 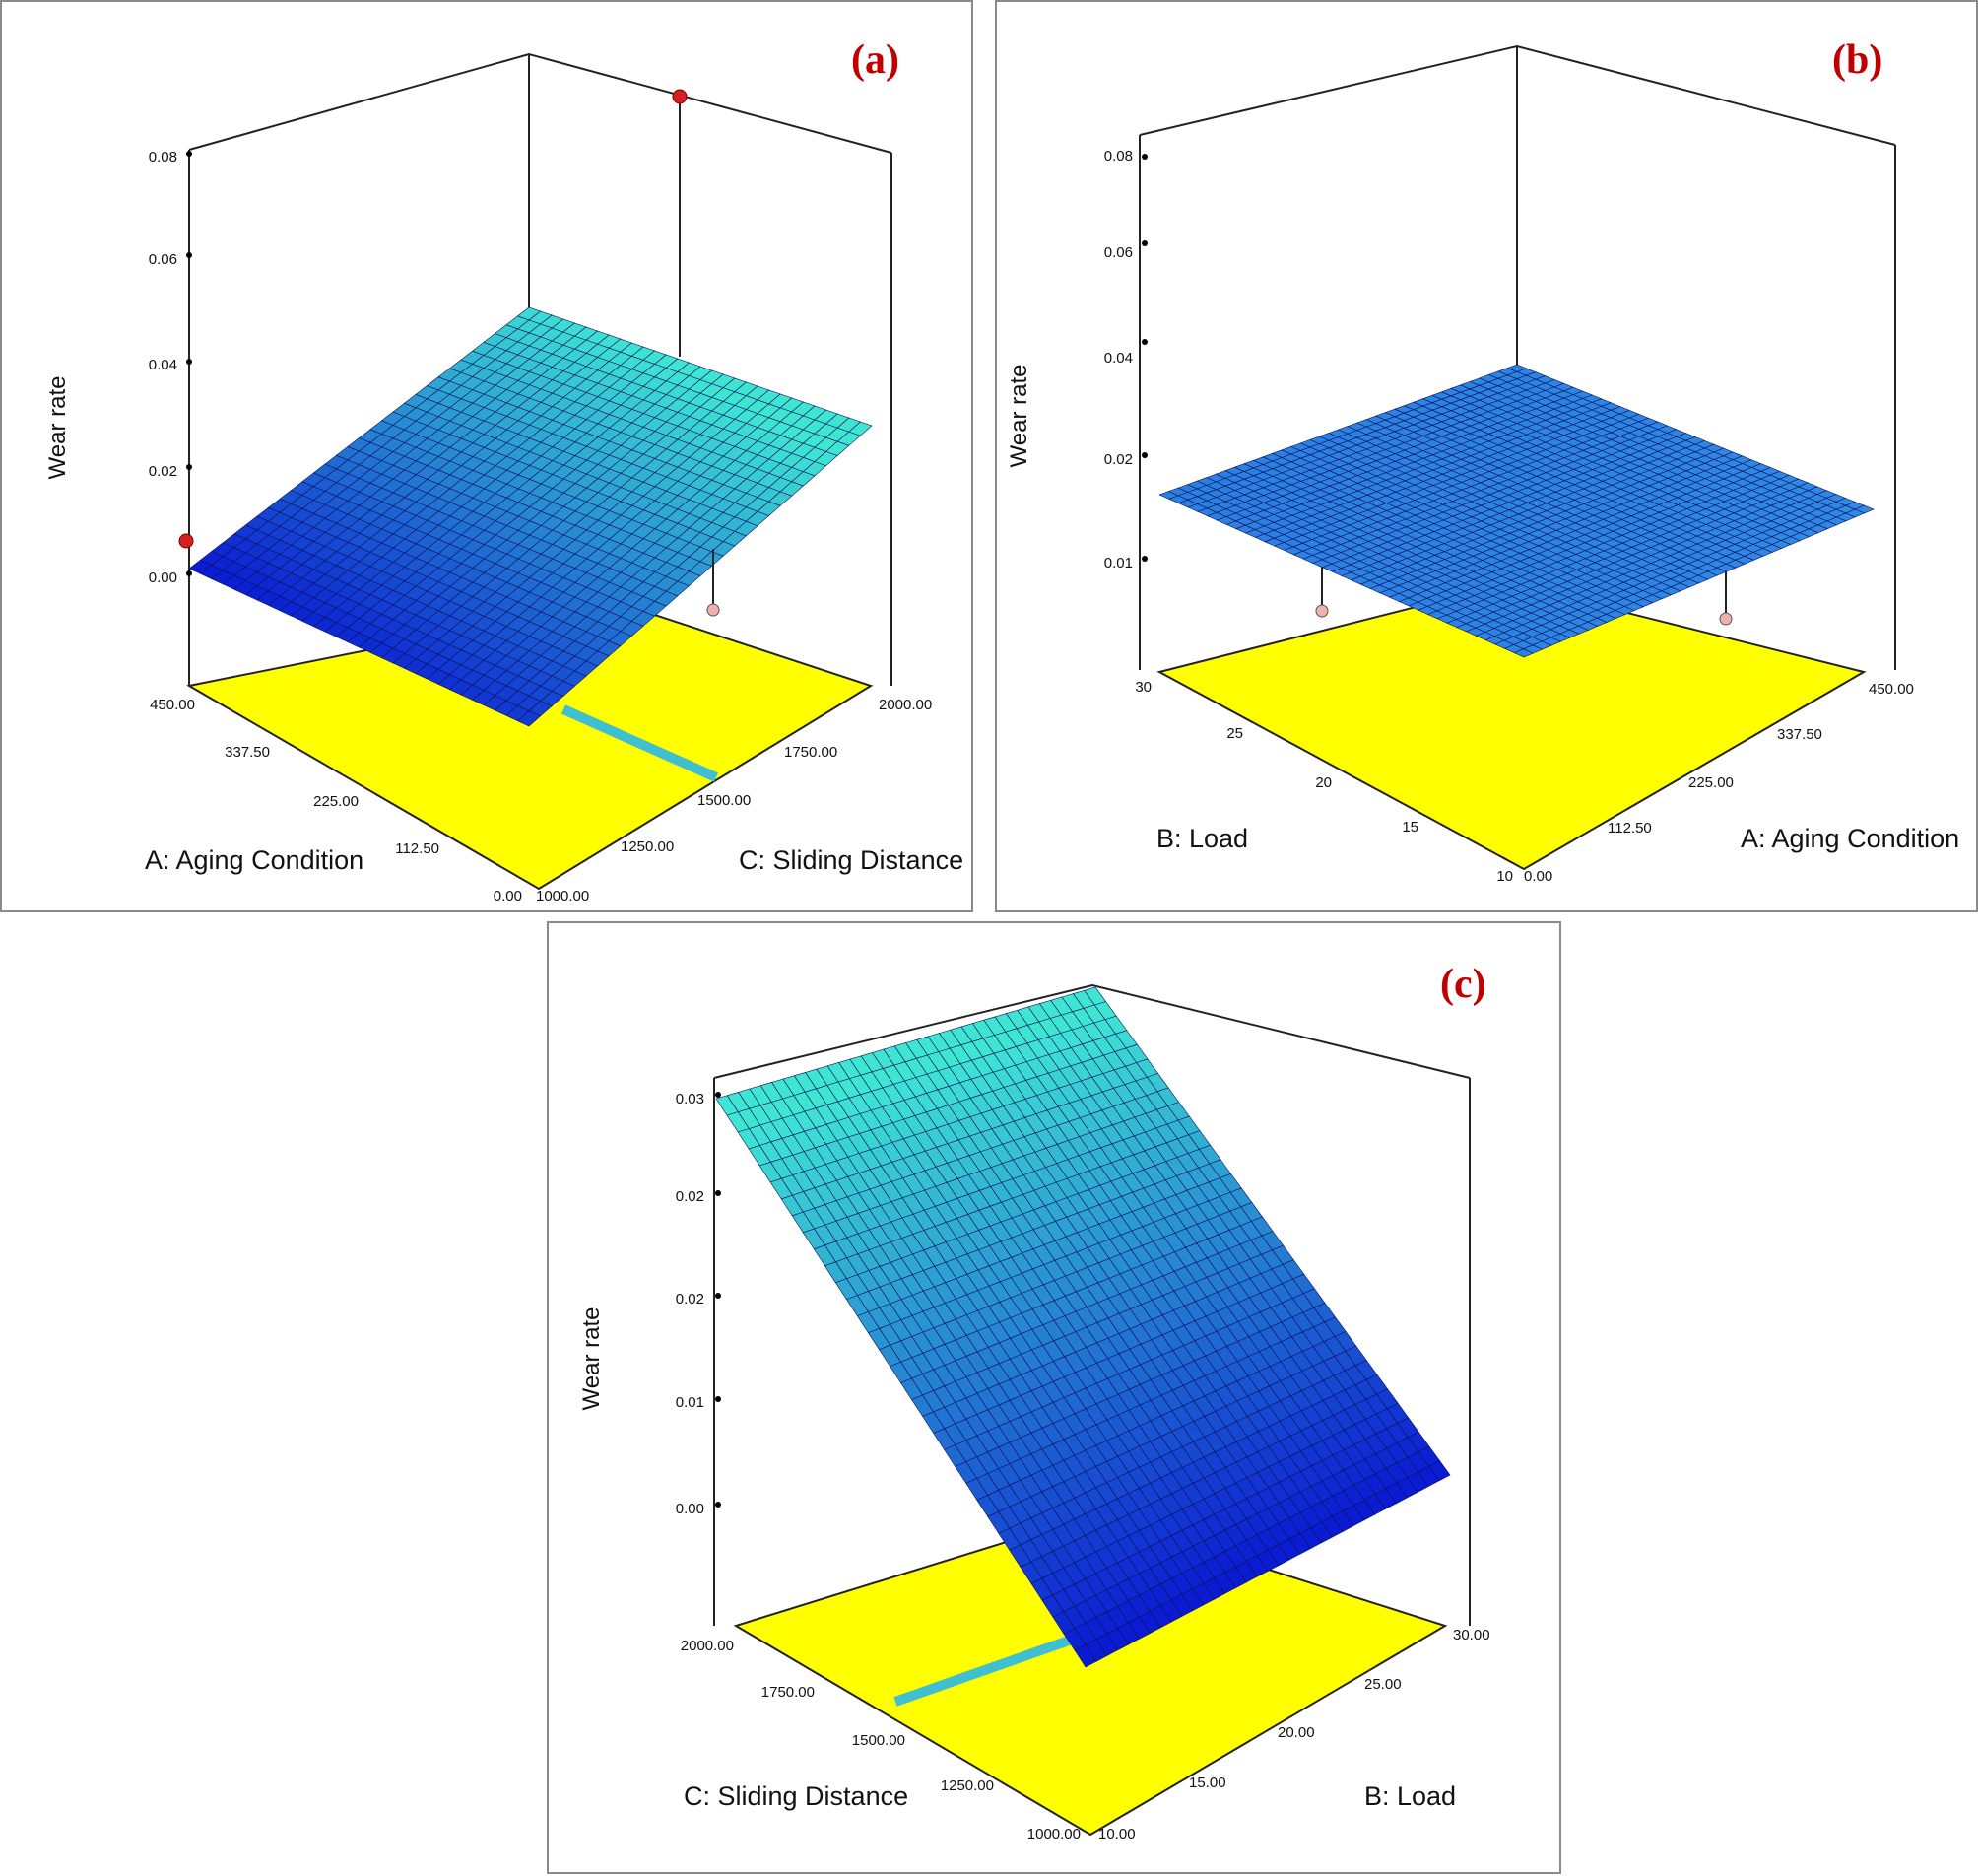 What do you see at coordinates (690, 1099) in the screenshot?
I see `z-tick-label: 0.03` at bounding box center [690, 1099].